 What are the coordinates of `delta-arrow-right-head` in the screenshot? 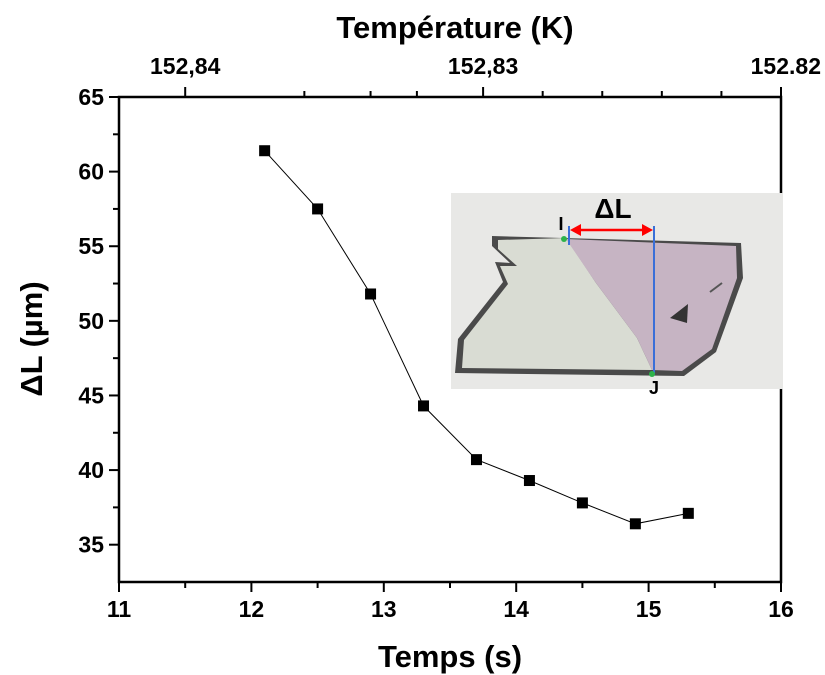 It's located at (647, 230).